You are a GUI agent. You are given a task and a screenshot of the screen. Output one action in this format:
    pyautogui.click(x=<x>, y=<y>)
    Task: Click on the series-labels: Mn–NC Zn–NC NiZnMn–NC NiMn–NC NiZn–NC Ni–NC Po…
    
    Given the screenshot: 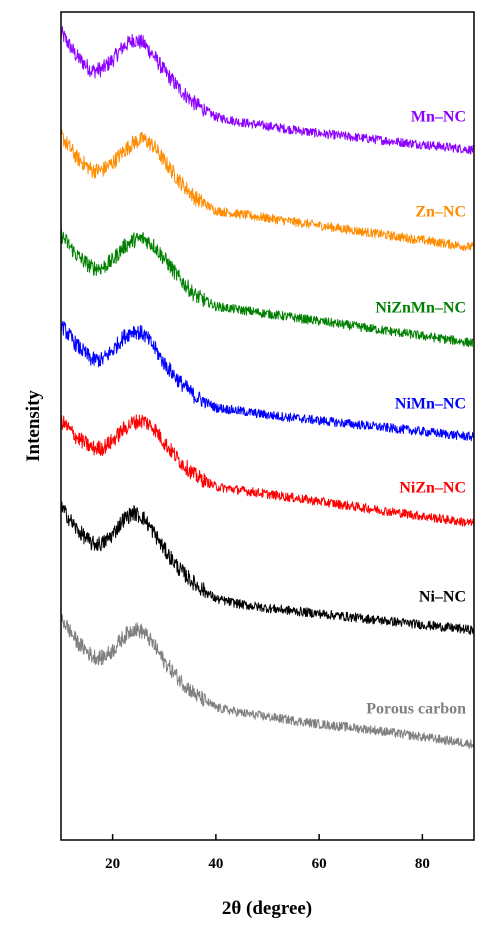 What is the action you would take?
    pyautogui.click(x=416, y=412)
    